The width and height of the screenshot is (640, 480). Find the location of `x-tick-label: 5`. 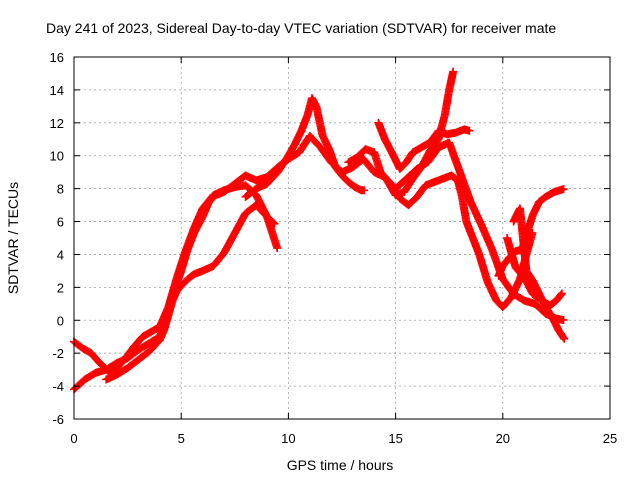

x-tick-label: 5 is located at coordinates (181, 438).